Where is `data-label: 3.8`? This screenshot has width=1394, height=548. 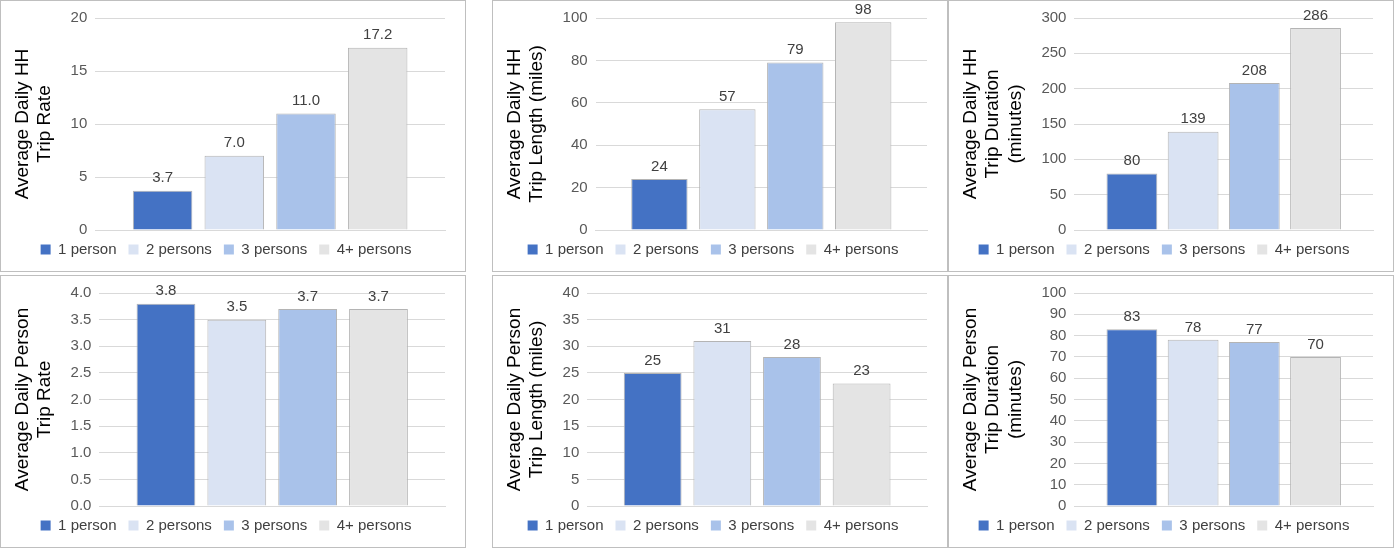
data-label: 3.8 is located at coordinates (166, 290).